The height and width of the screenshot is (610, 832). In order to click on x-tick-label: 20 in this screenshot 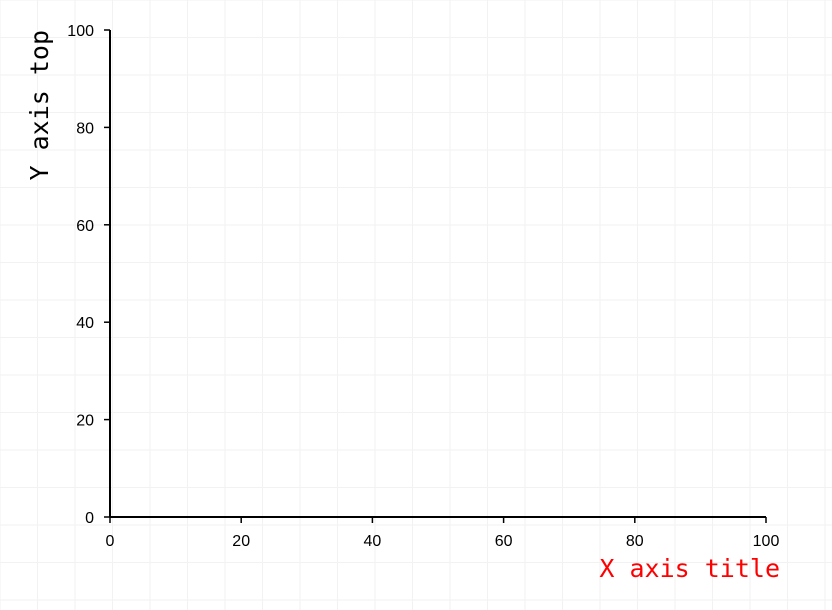, I will do `click(241, 541)`.